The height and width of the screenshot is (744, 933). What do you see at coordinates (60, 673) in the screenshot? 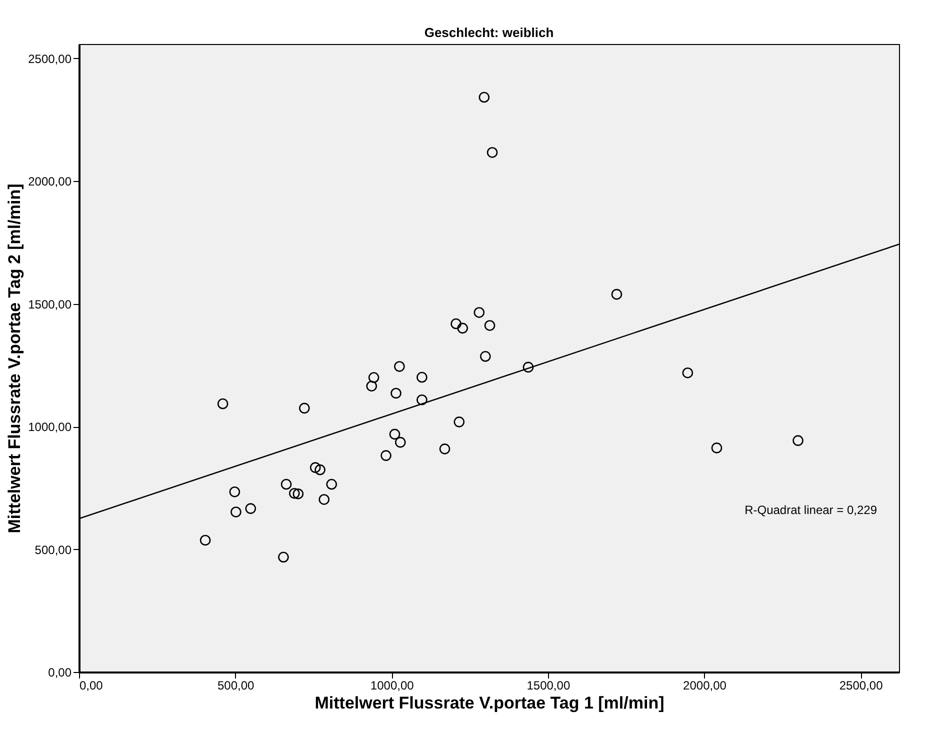
I see `y-tick-label: 0,00` at bounding box center [60, 673].